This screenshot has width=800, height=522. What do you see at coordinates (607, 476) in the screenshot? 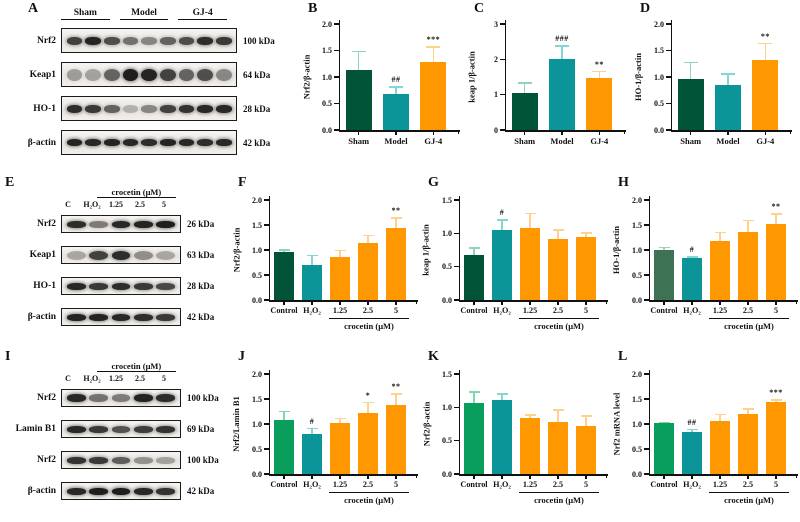
I see `x-axis-end-tick` at bounding box center [607, 476].